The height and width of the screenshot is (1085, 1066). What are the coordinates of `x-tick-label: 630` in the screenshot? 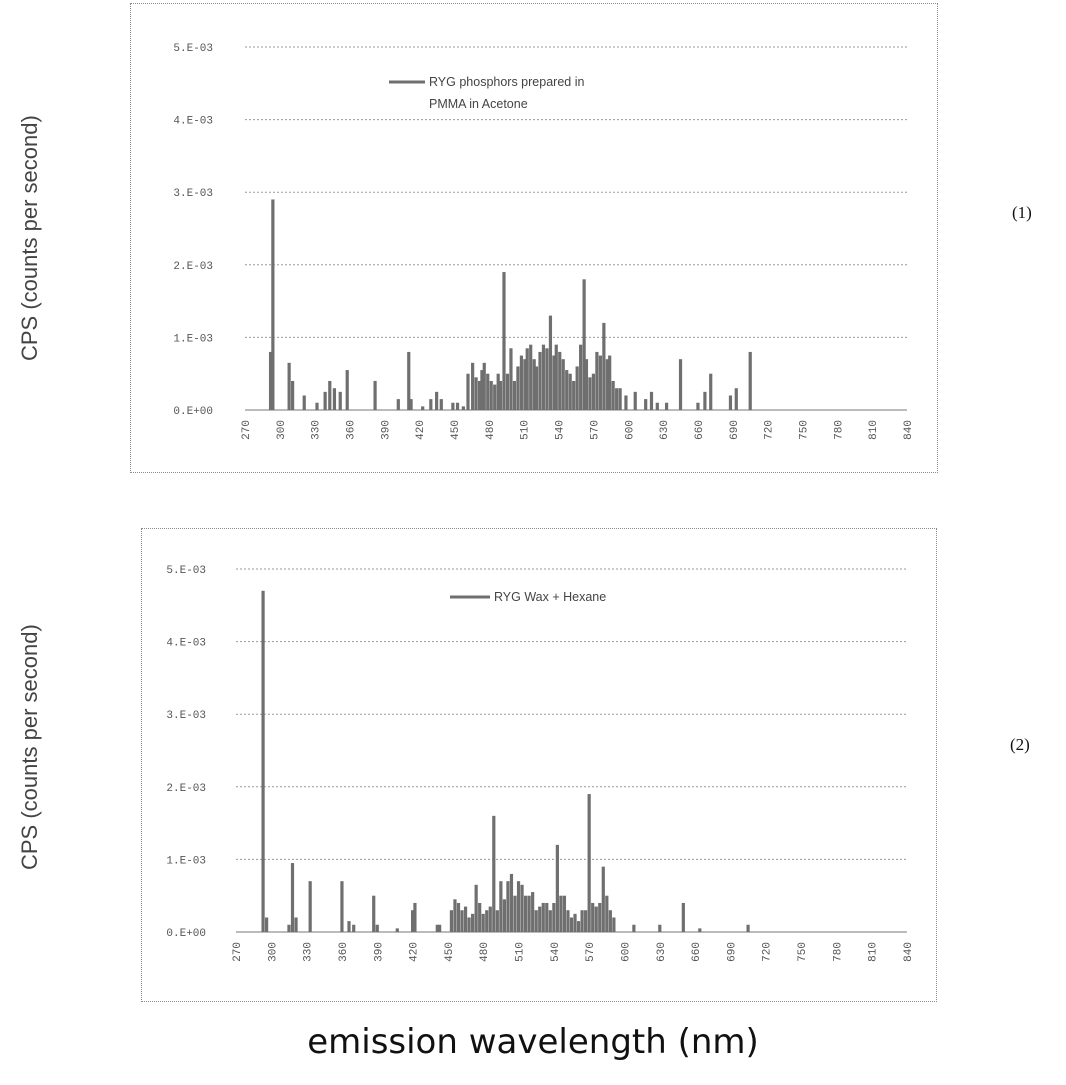 It's located at (662, 952).